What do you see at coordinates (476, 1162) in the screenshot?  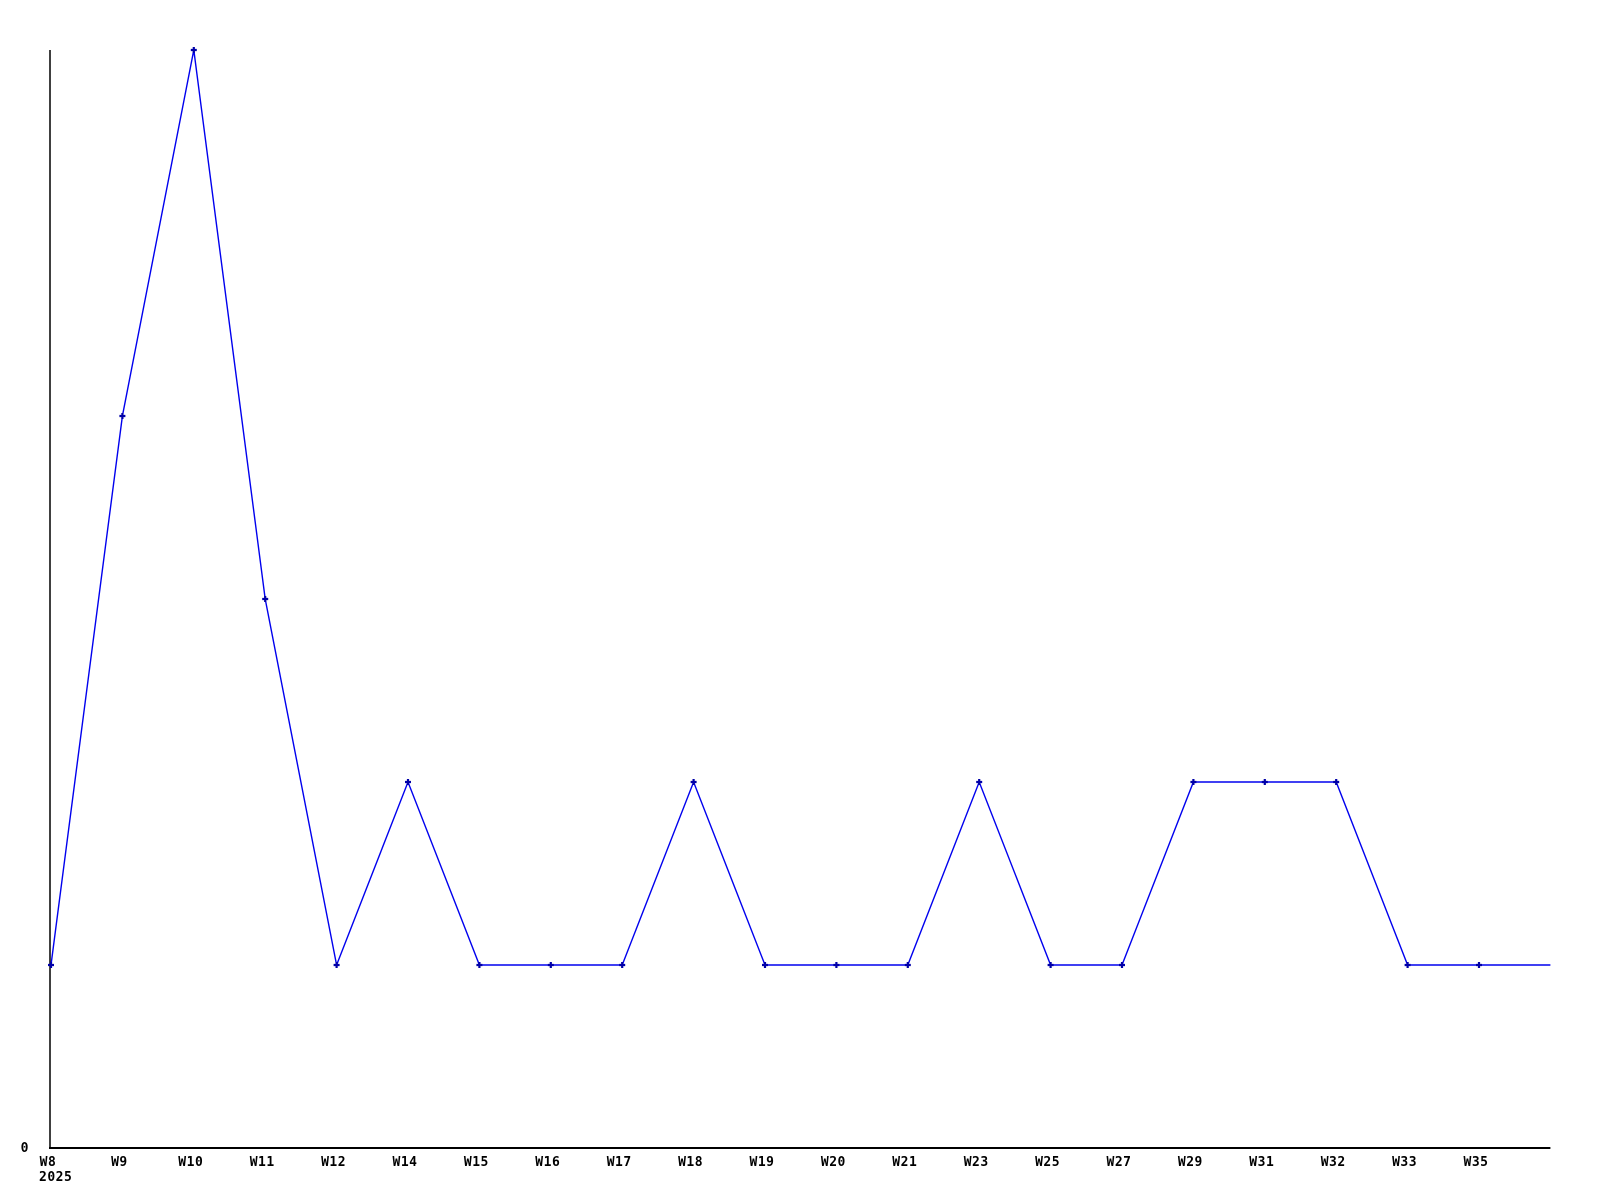 I see `x-tick-label: W15` at bounding box center [476, 1162].